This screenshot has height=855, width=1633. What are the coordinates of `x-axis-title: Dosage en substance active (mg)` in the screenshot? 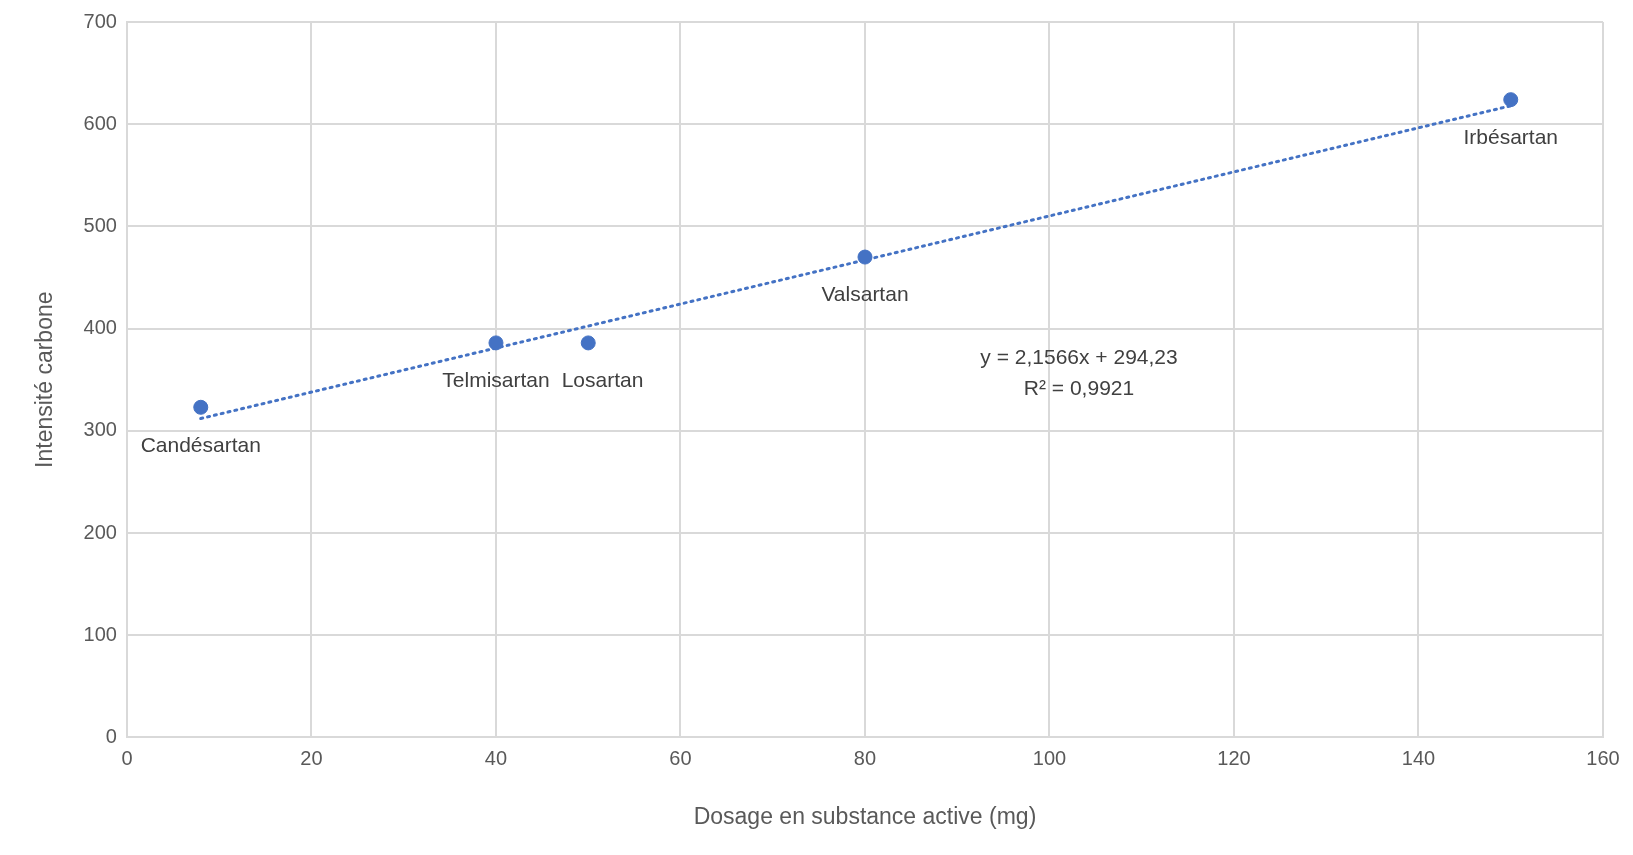 It's located at (865, 815).